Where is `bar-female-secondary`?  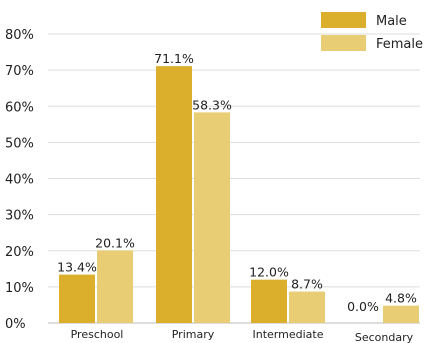
bar-female-secondary is located at coordinates (401, 314).